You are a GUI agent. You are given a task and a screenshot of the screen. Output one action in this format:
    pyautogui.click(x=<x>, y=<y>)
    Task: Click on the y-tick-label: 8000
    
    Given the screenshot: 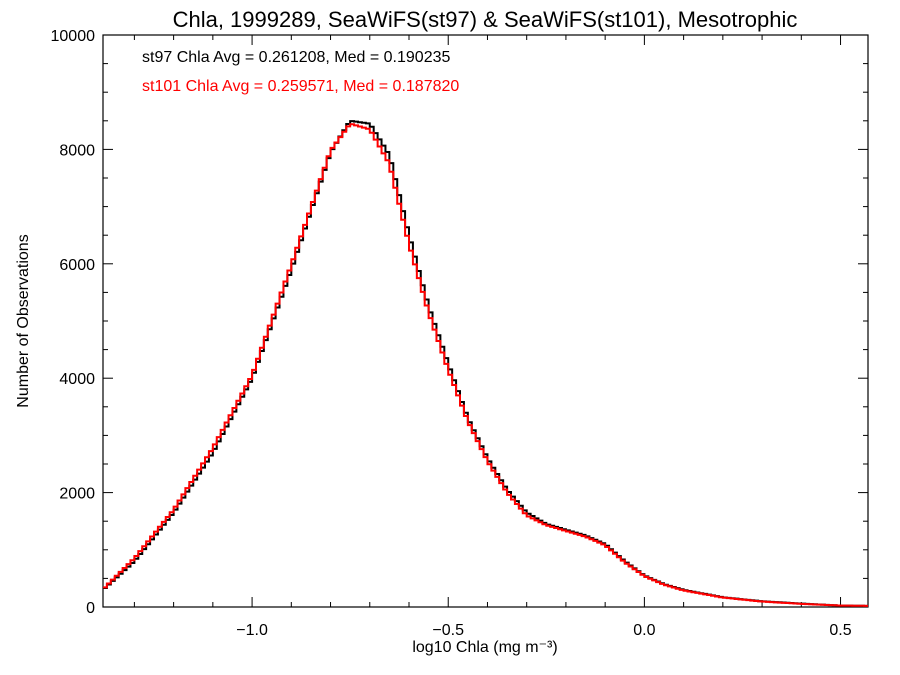 What is the action you would take?
    pyautogui.click(x=77, y=150)
    